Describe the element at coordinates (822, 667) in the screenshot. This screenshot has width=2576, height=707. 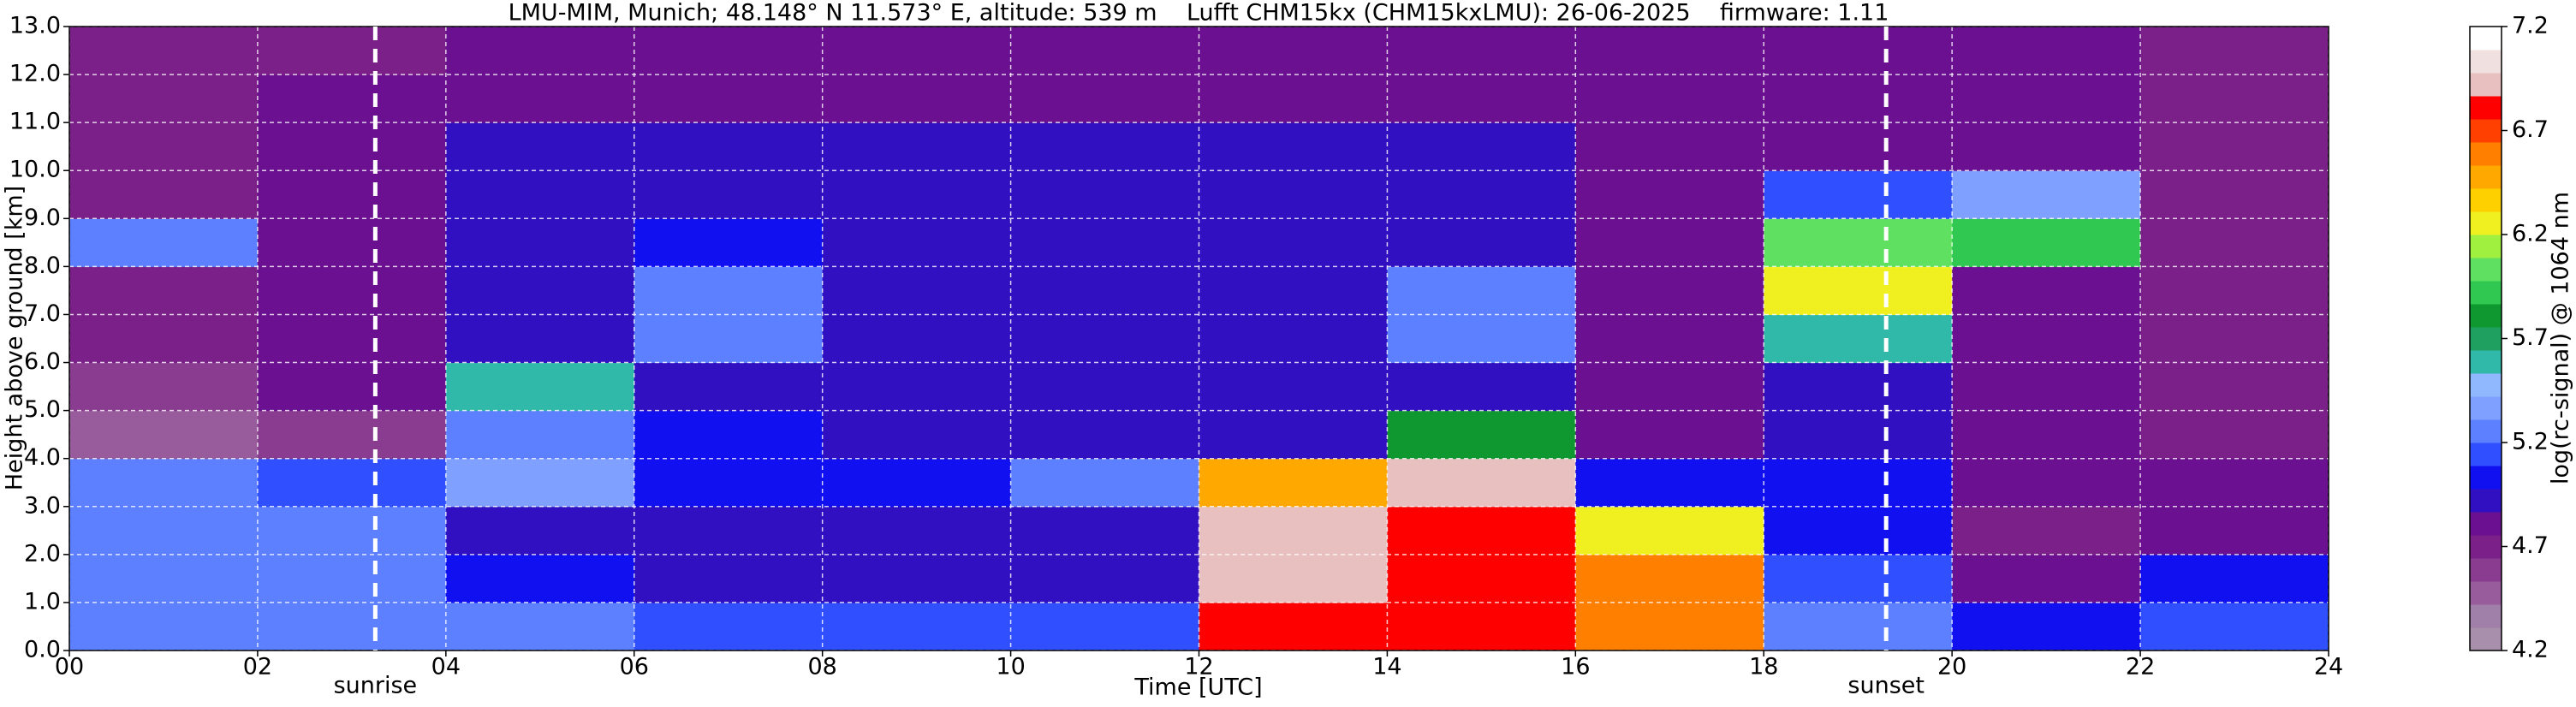
I see `x-tick-label: 08` at that location.